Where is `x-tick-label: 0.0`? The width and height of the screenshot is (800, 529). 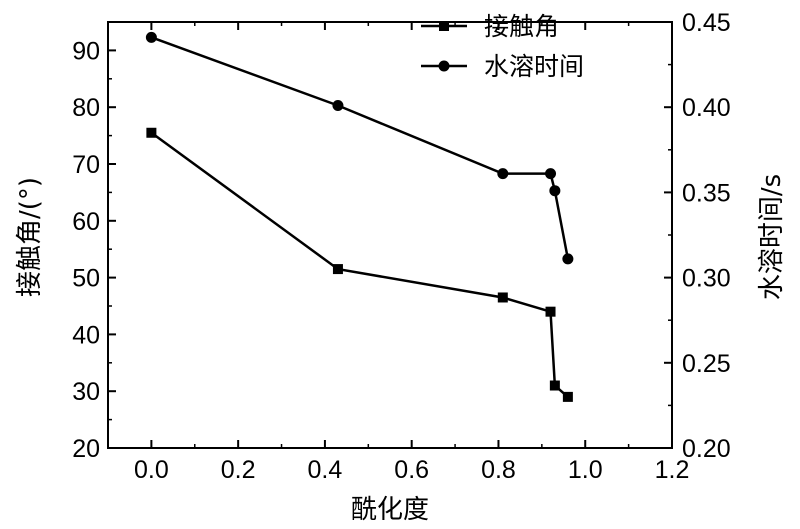 x-tick-label: 0.0 is located at coordinates (151, 470).